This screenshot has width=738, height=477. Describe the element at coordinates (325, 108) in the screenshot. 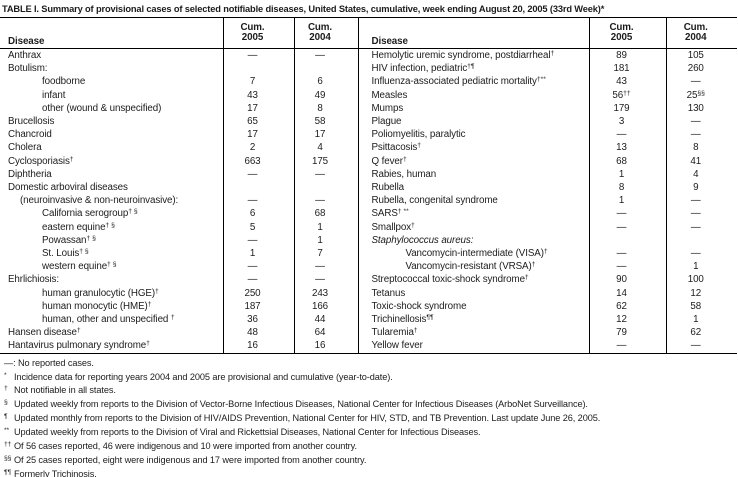

I see `value-cell: 8` at that location.